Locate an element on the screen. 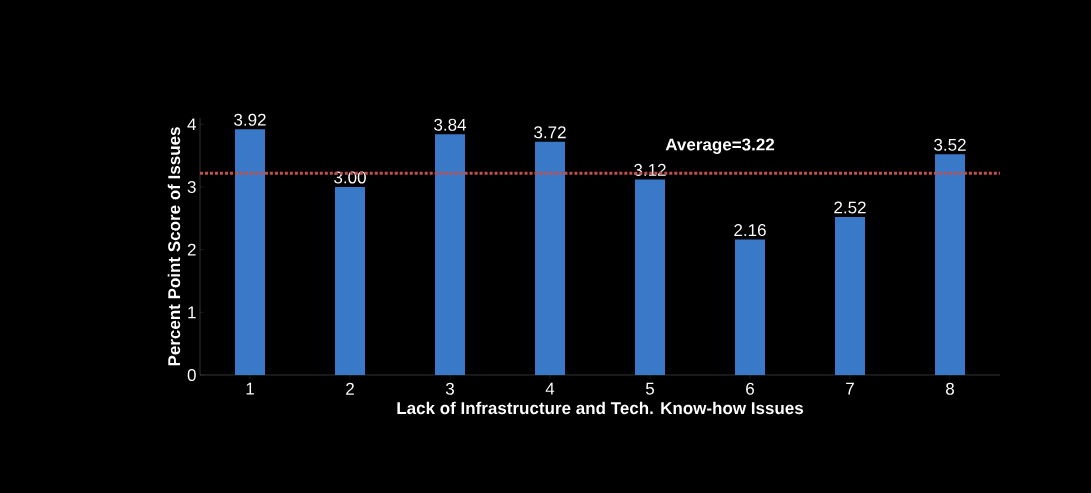 The image size is (1091, 493). y-tick-label: 1 is located at coordinates (192, 312).